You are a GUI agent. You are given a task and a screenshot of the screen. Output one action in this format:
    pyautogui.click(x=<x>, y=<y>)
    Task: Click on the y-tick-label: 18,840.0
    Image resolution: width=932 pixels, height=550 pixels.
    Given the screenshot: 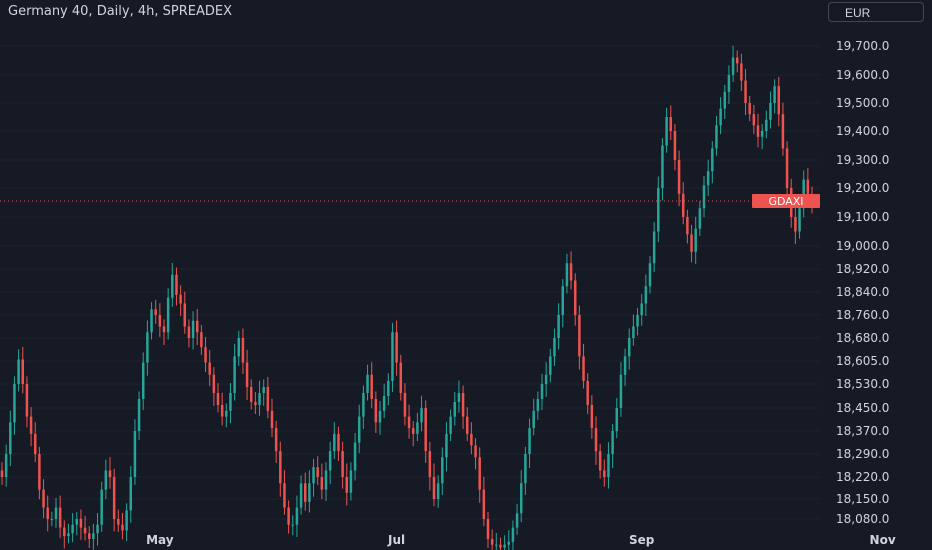 What is the action you would take?
    pyautogui.click(x=862, y=292)
    